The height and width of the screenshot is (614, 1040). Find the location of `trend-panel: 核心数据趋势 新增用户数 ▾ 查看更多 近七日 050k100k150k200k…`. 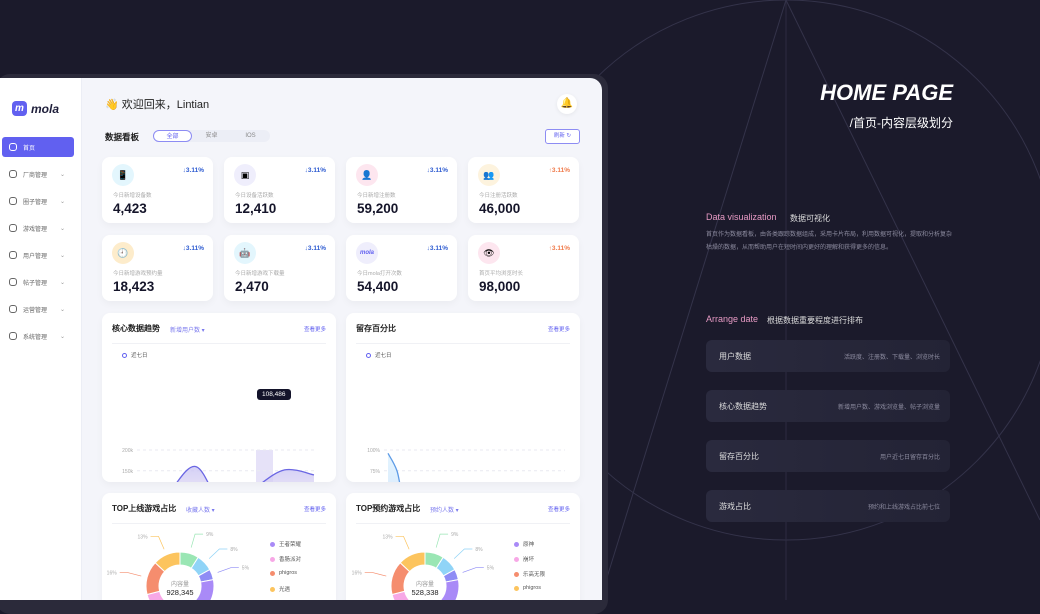

trend-panel: 核心数据趋势 新增用户数 ▾ 查看更多 近七日 050k100k150k200k… is located at coordinates (219, 397).